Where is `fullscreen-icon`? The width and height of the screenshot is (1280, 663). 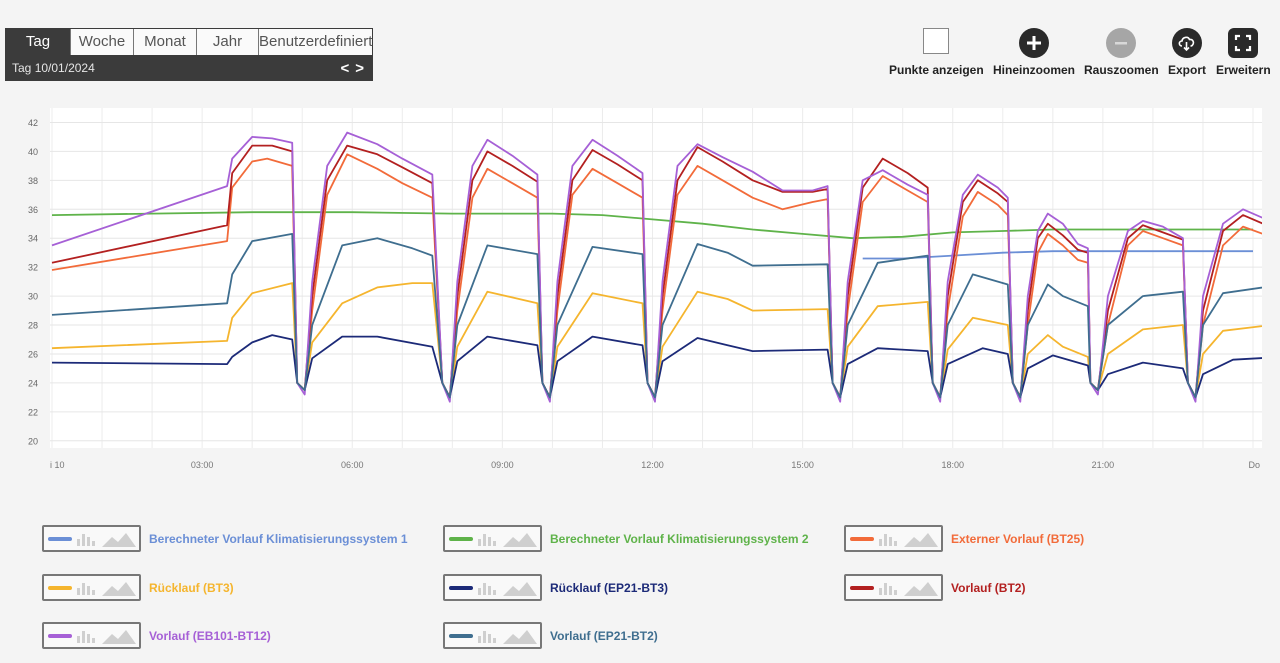
fullscreen-icon is located at coordinates (1243, 43).